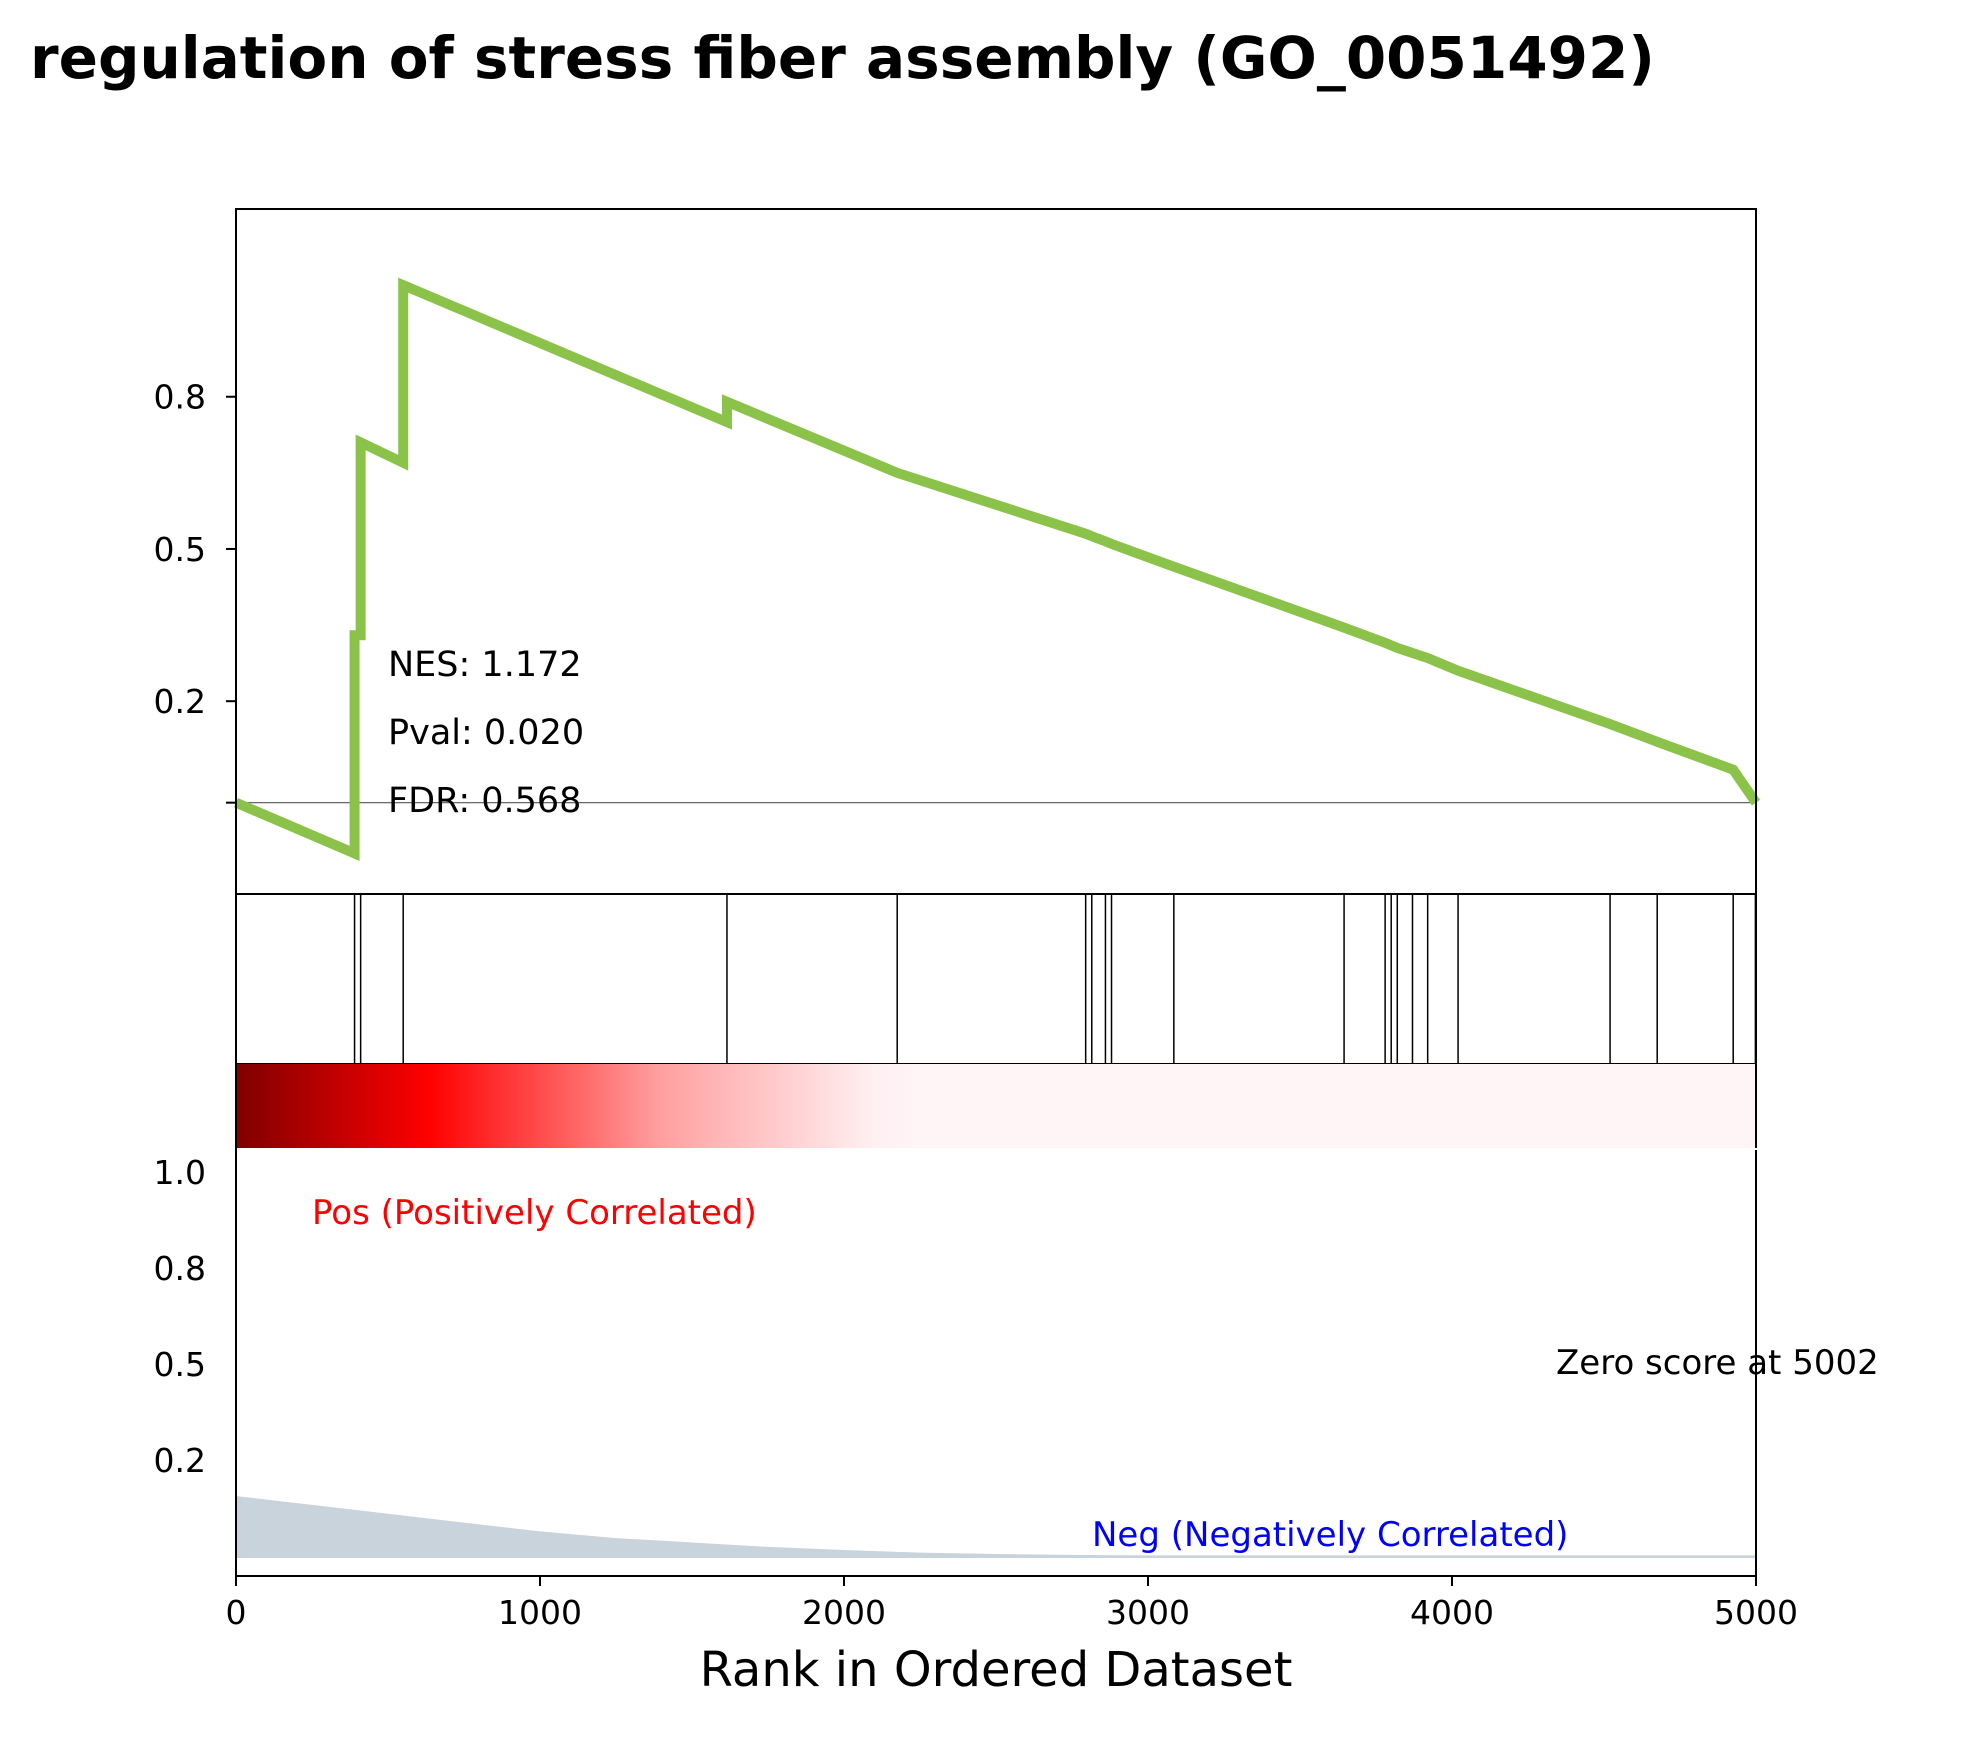 The width and height of the screenshot is (1974, 1741). What do you see at coordinates (1148, 1612) in the screenshot?
I see `x-tick-label: 3000` at bounding box center [1148, 1612].